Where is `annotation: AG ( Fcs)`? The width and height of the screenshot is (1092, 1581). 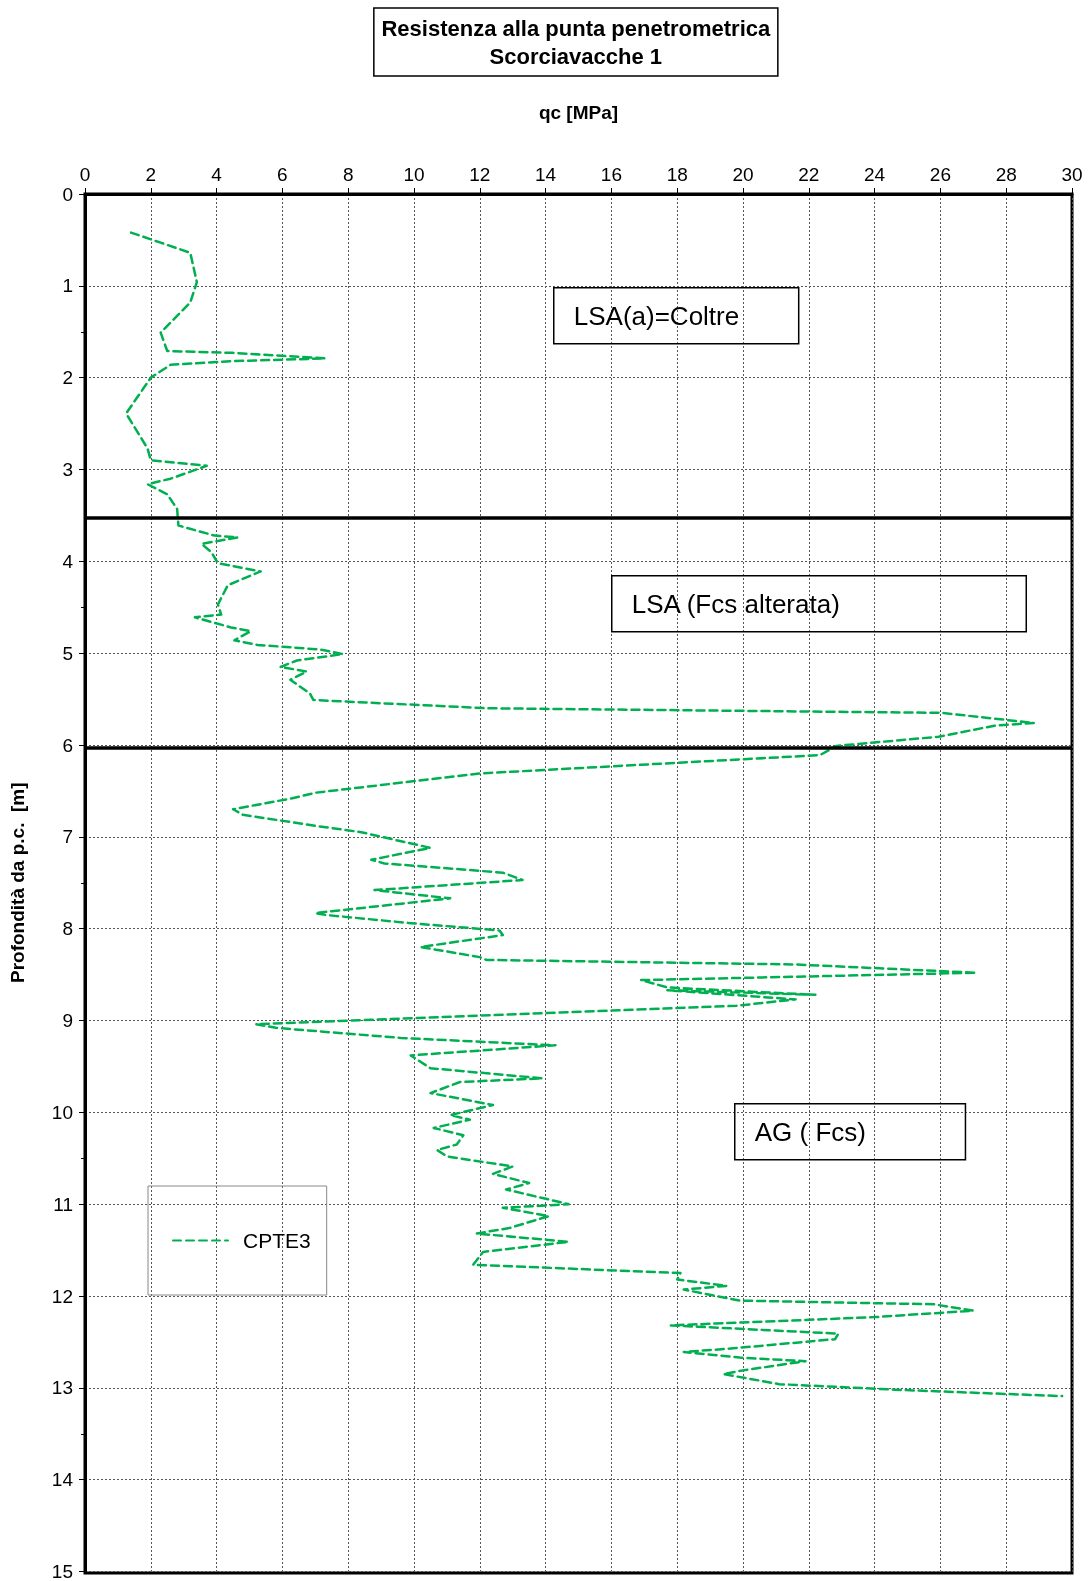
annotation: AG ( Fcs) is located at coordinates (810, 1131).